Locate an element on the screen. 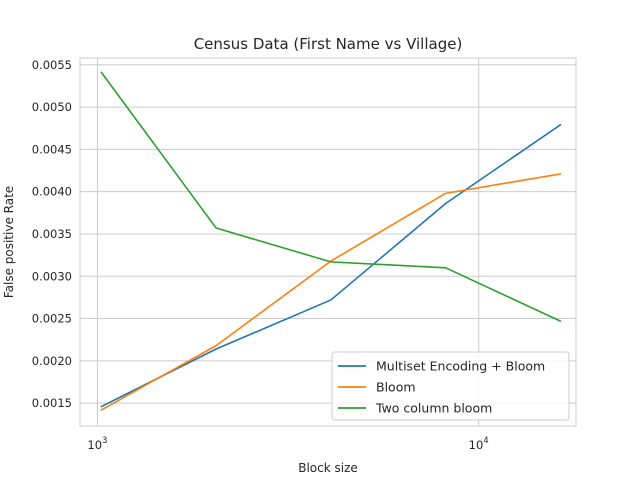 The height and width of the screenshot is (480, 640). x-axis-label: Block size is located at coordinates (328, 468).